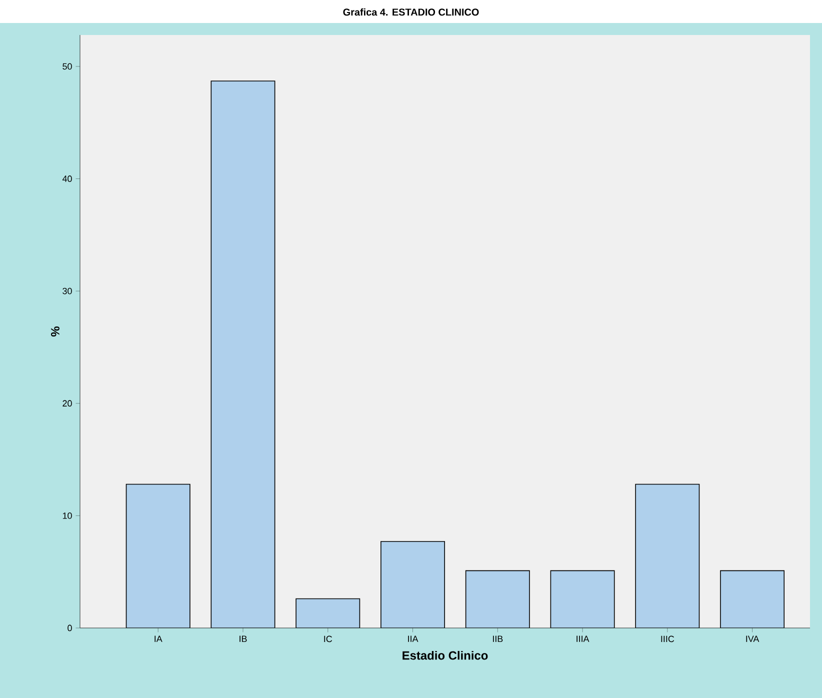 The height and width of the screenshot is (698, 822). Describe the element at coordinates (328, 639) in the screenshot. I see `x-tick-label: IC` at that location.